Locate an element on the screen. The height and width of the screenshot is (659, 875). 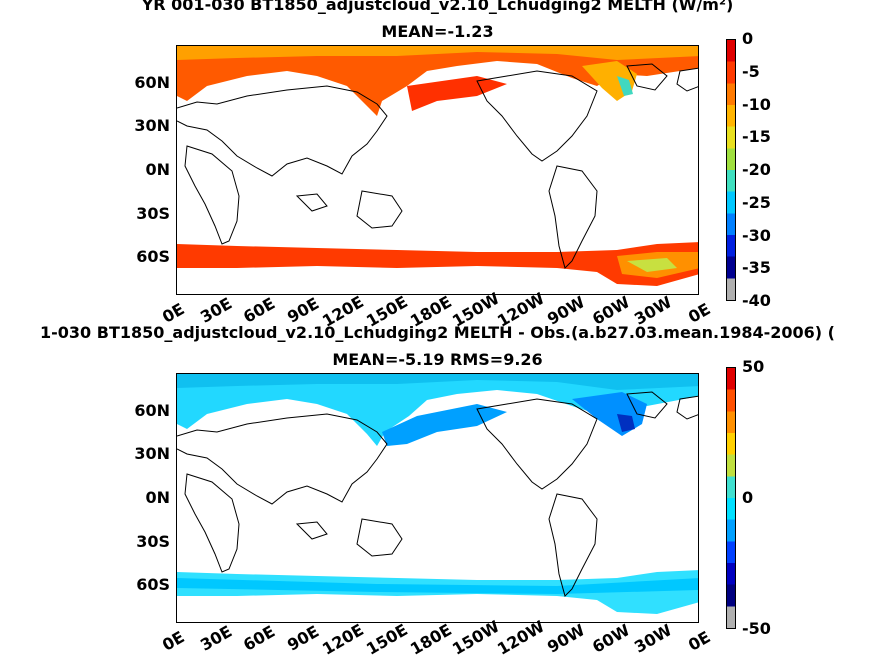
arctic-diff-inner is located at coordinates (437, 382).